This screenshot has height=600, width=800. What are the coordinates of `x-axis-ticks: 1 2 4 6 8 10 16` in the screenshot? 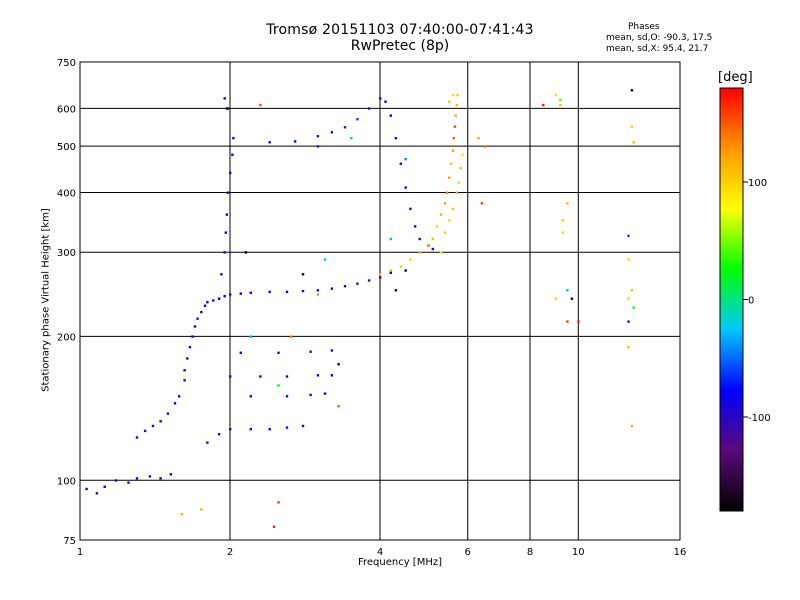 It's located at (382, 552).